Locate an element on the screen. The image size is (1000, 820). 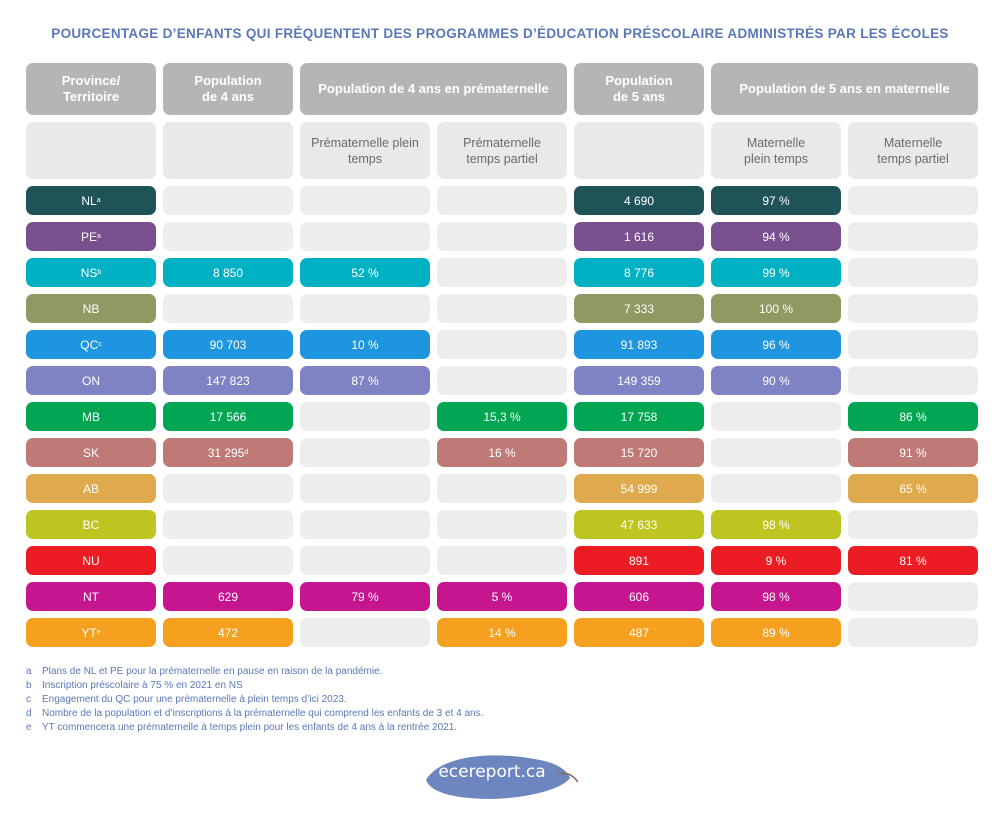
cell-value: 91 893 is located at coordinates (639, 344).